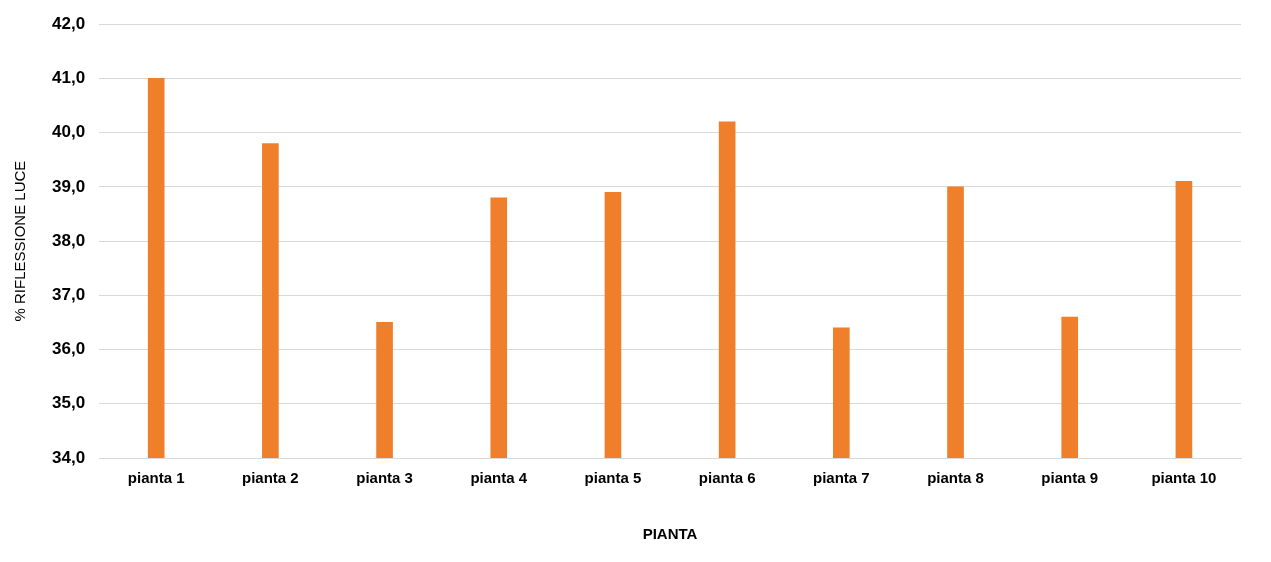 The width and height of the screenshot is (1271, 562). What do you see at coordinates (955, 478) in the screenshot?
I see `x-tick-label: pianta 8` at bounding box center [955, 478].